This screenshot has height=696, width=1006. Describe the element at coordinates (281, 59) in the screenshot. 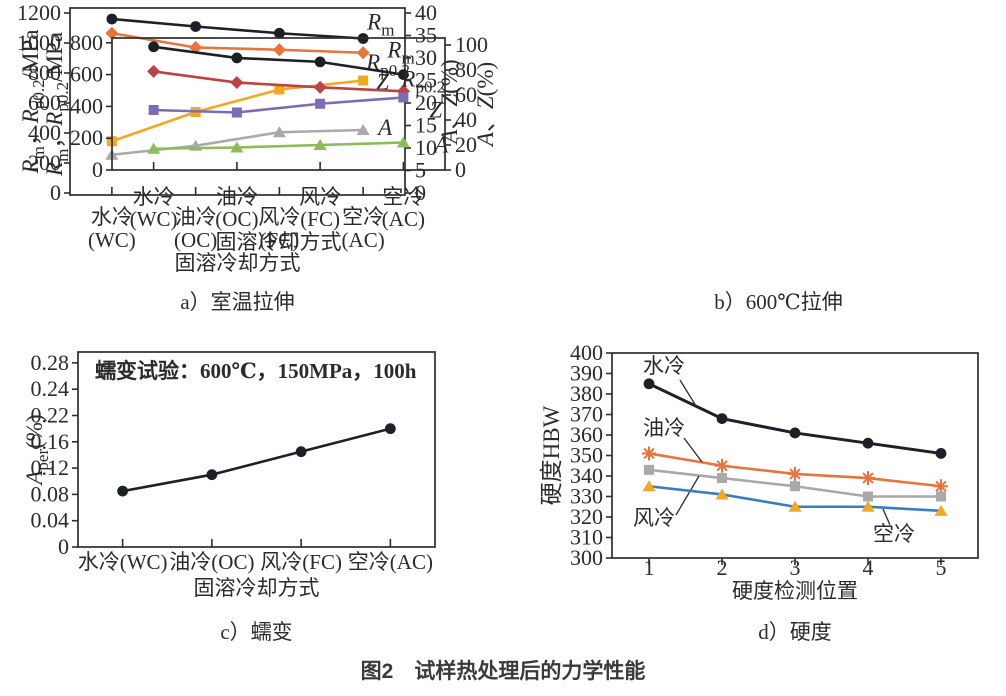

I see `series-b-Rm: Rm` at that location.